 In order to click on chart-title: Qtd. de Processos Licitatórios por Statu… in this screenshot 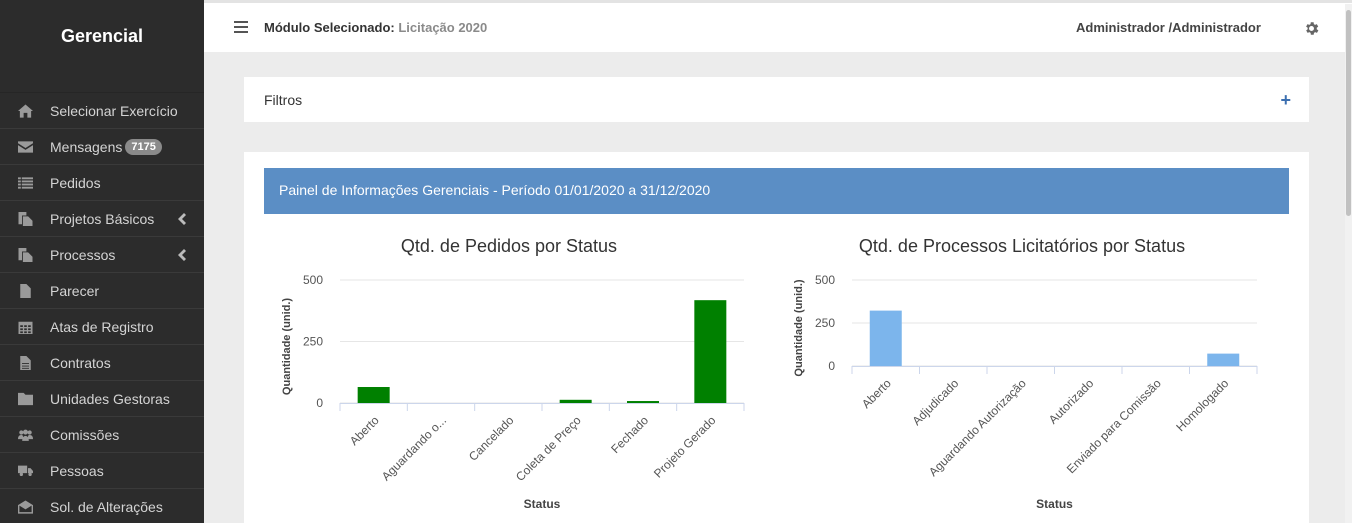, I will do `click(1022, 246)`.